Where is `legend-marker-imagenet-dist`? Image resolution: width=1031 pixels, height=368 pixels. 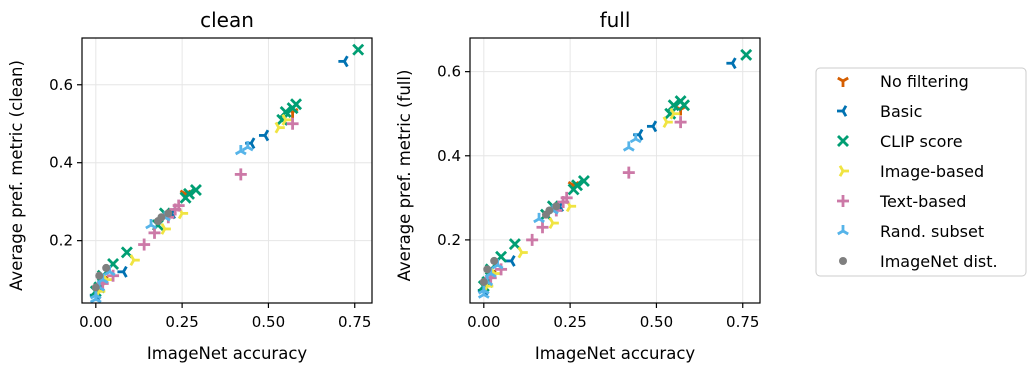
legend-marker-imagenet-dist is located at coordinates (843, 261).